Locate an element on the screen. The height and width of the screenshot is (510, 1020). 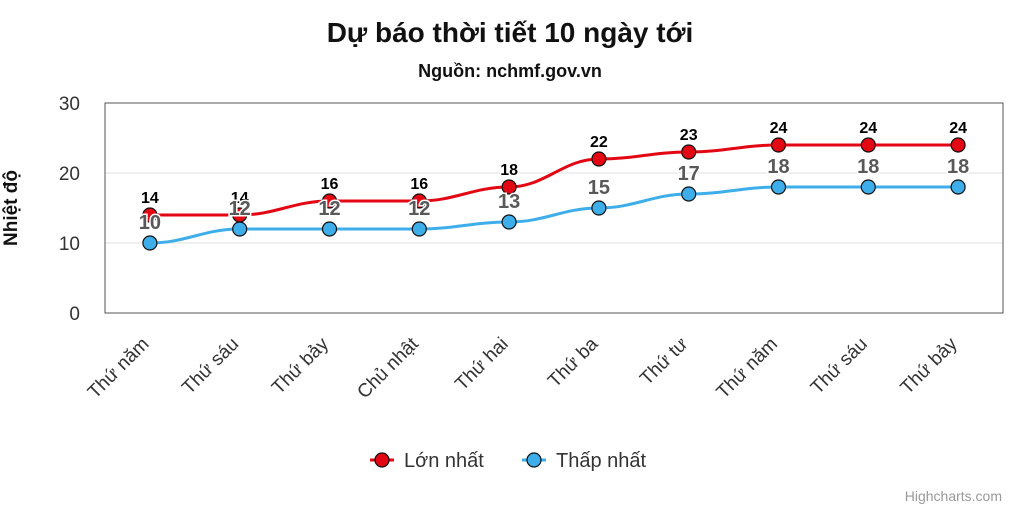
x-tick-label: Thứ ba is located at coordinates (573, 362).